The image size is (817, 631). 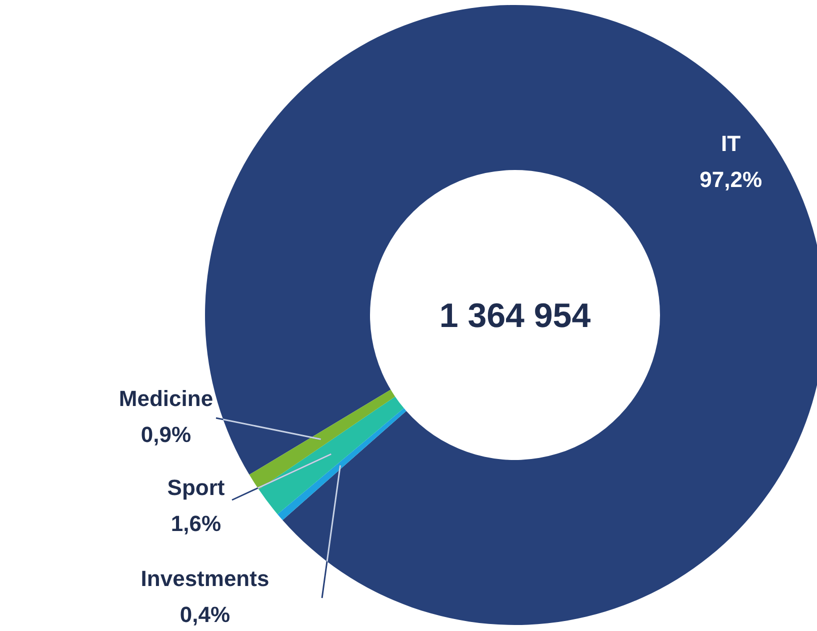 What do you see at coordinates (196, 487) in the screenshot?
I see `slice-label: Sport` at bounding box center [196, 487].